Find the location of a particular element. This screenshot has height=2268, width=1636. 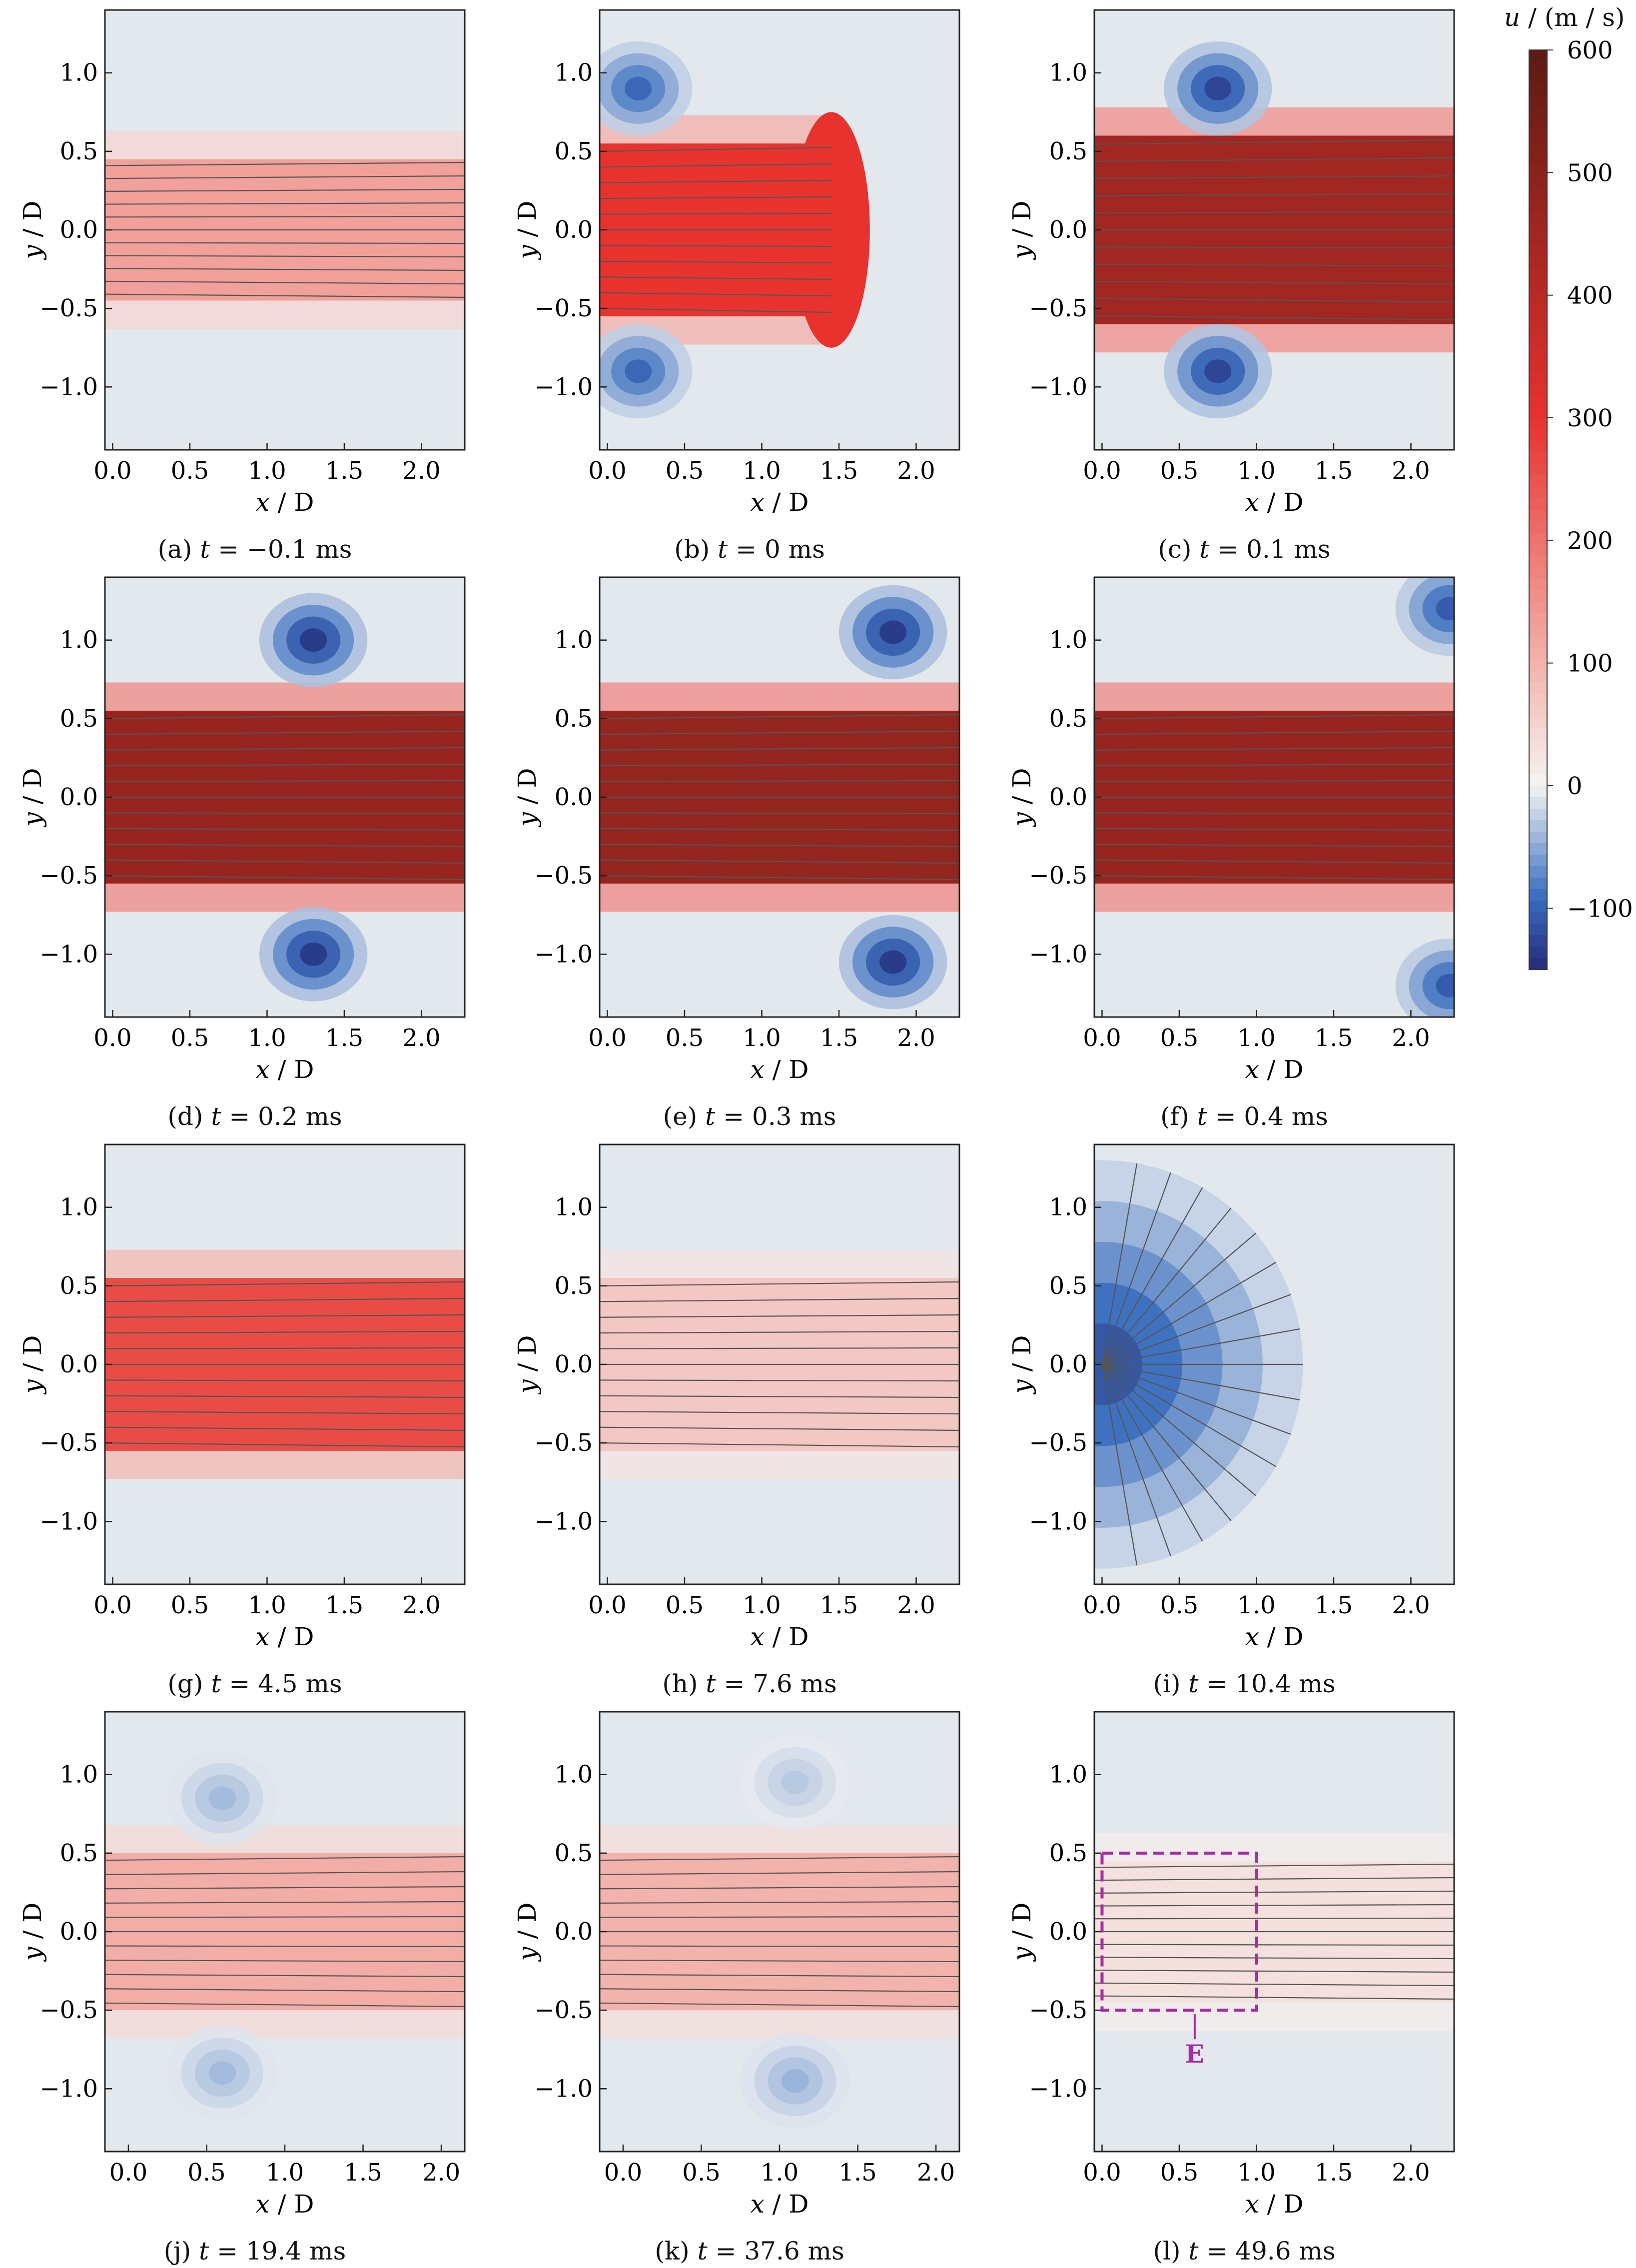

panel-caption-d: (d) t = 0.2 ms is located at coordinates (255, 1116).